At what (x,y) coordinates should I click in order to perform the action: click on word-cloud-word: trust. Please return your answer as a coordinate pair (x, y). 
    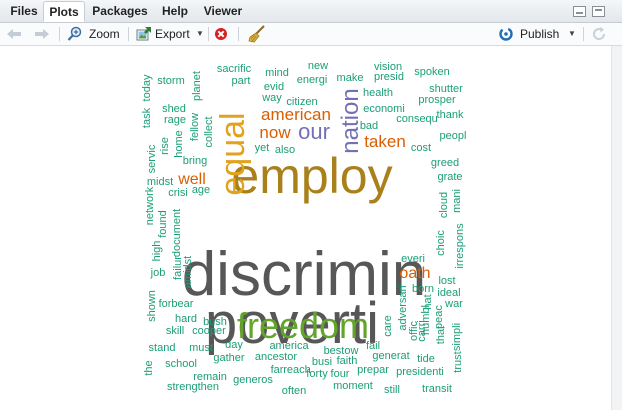
    Looking at the image, I should click on (458, 361).